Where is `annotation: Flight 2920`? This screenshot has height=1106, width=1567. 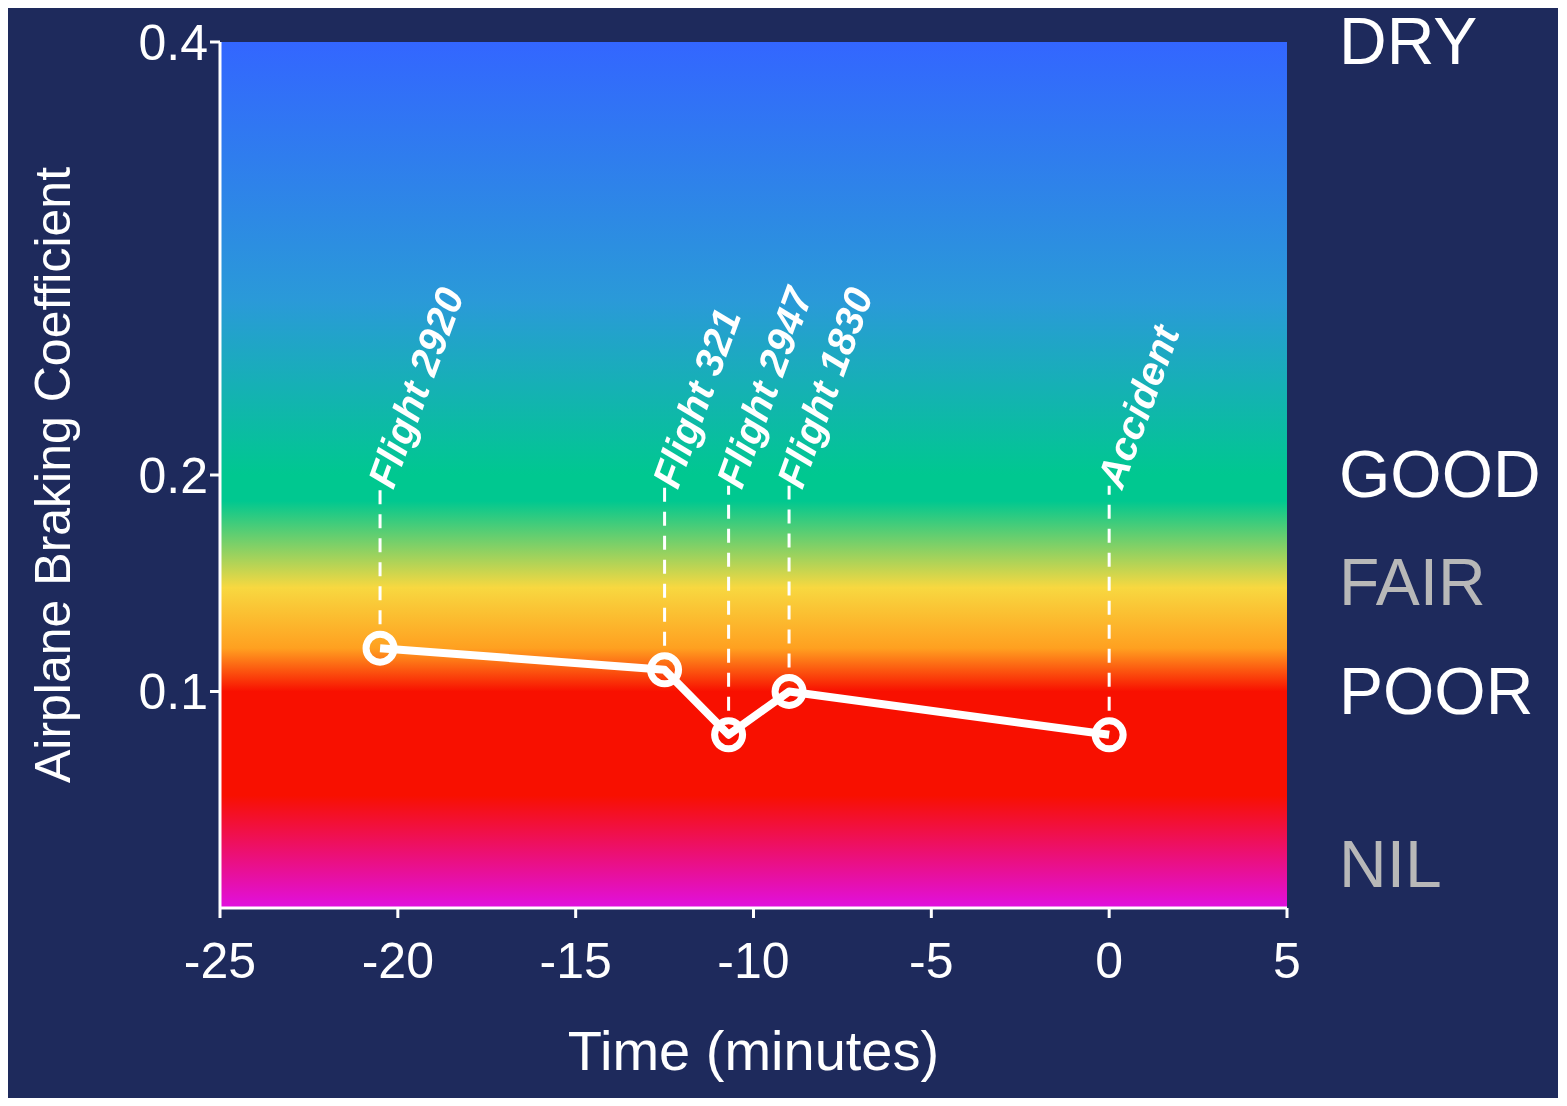 annotation: Flight 2920 is located at coordinates (416, 387).